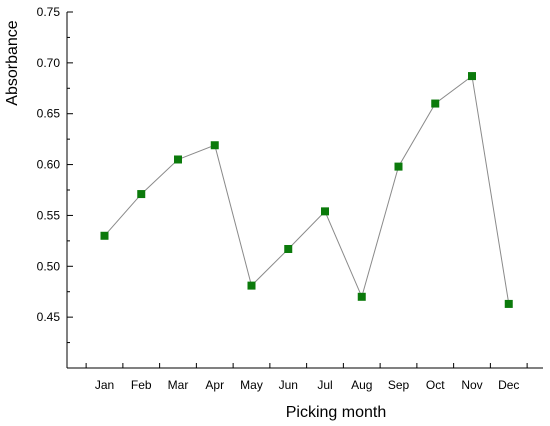 The image size is (550, 426). What do you see at coordinates (49, 12) in the screenshot?
I see `y-tick-label: 0.75` at bounding box center [49, 12].